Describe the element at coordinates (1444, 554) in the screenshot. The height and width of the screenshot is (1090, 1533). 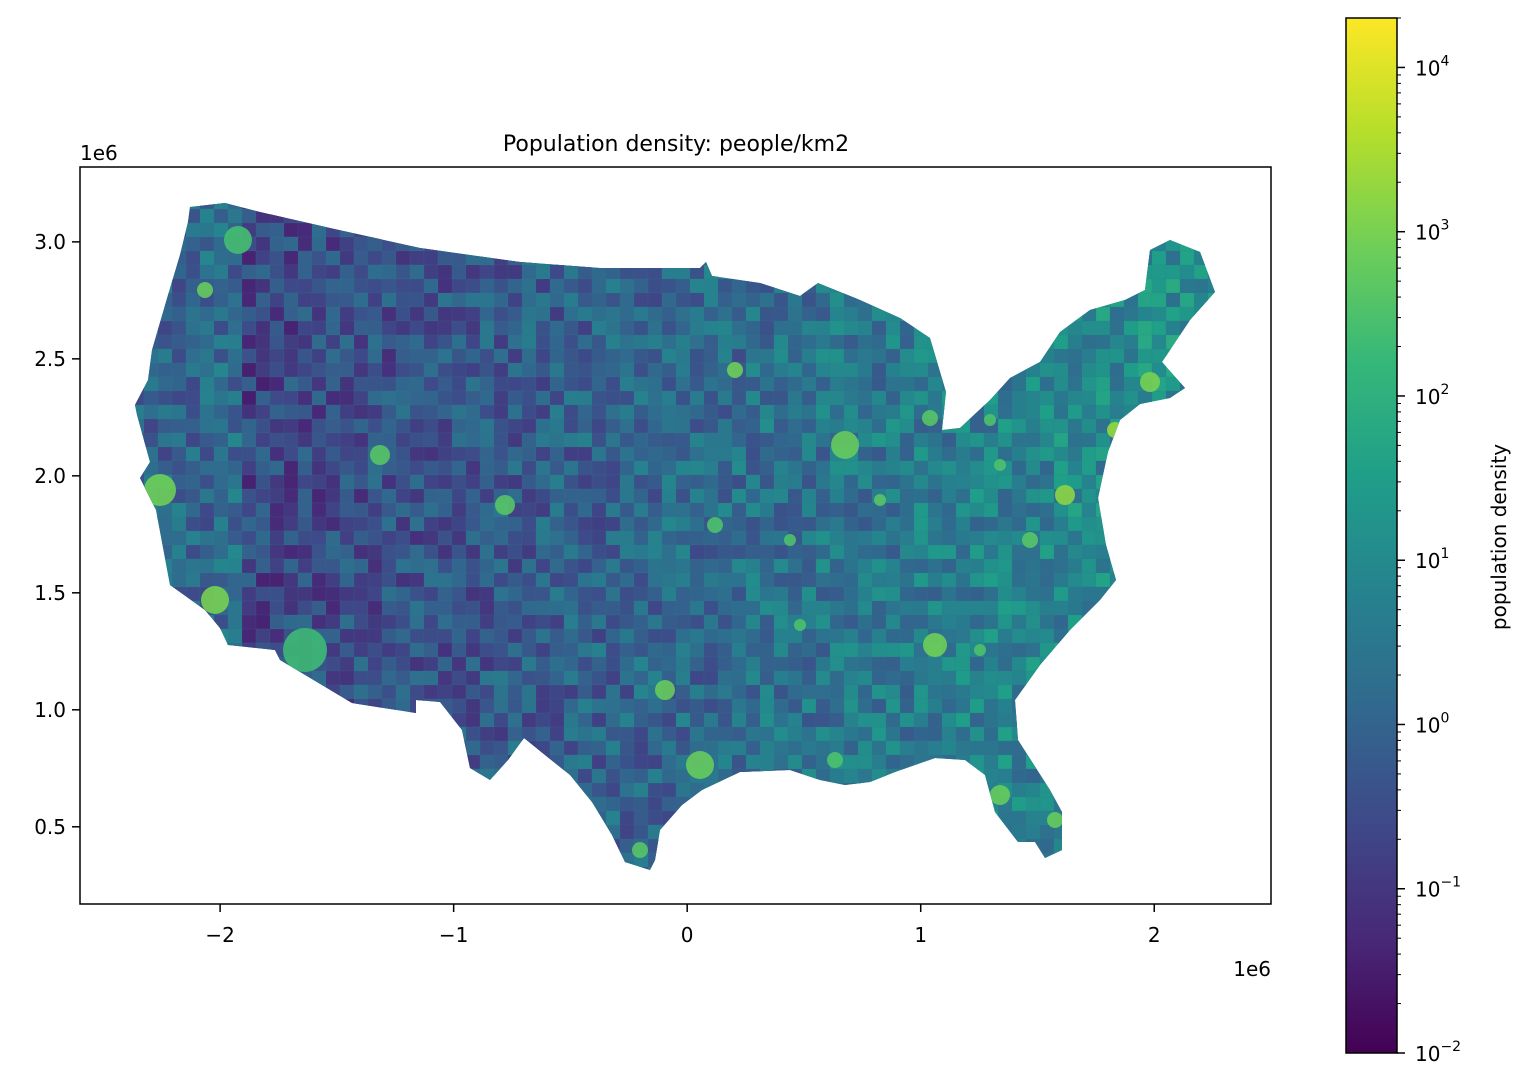
I see `colorbar-tick-exponent: 1` at that location.